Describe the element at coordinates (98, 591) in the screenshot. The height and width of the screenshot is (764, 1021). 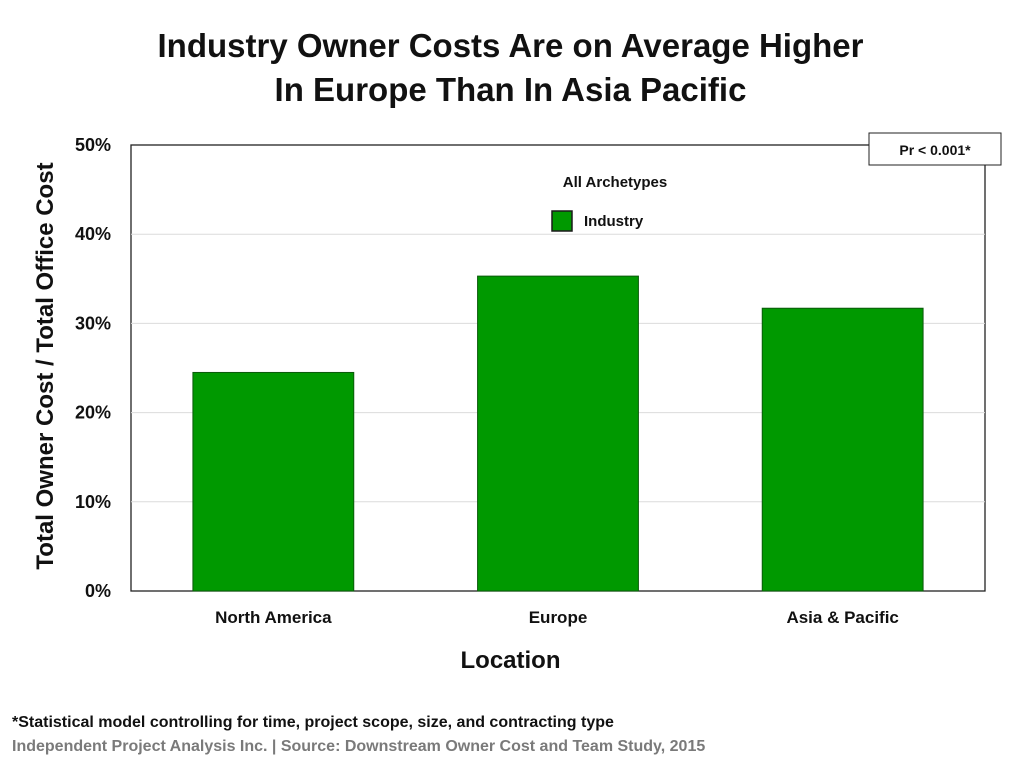
I see `y-tick-label: 0%` at that location.